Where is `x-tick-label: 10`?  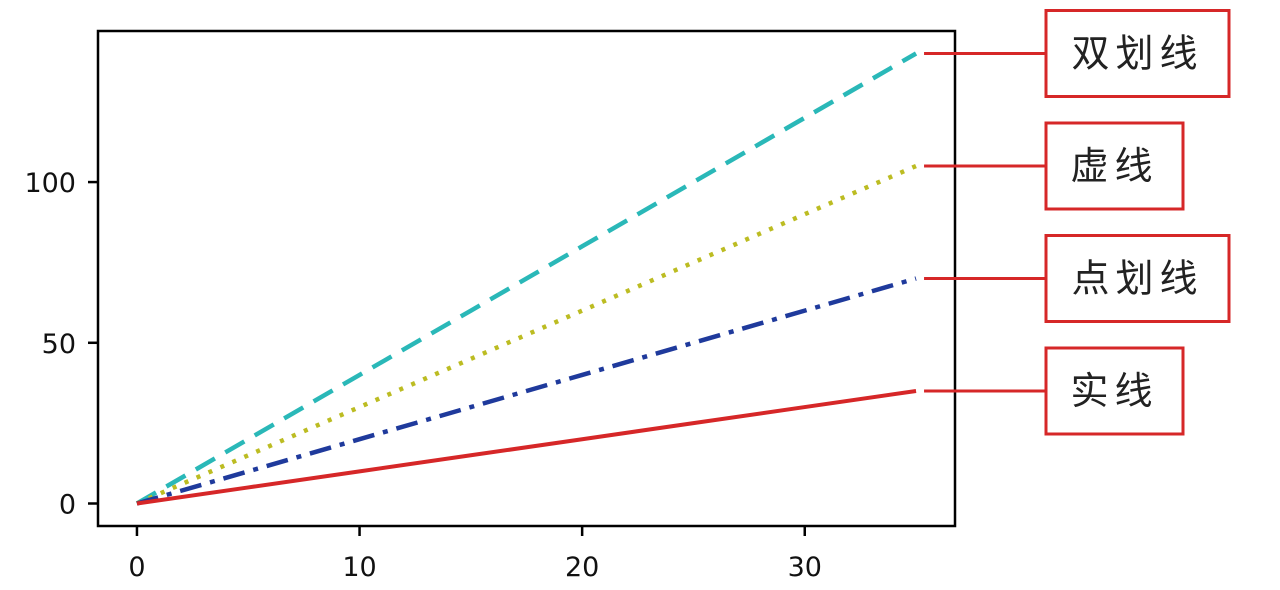 x-tick-label: 10 is located at coordinates (359, 567).